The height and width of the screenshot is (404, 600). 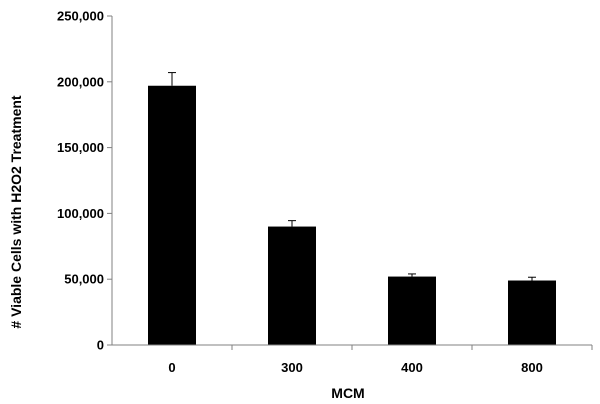 What do you see at coordinates (412, 367) in the screenshot?
I see `x-tick-label-400: 400` at bounding box center [412, 367].